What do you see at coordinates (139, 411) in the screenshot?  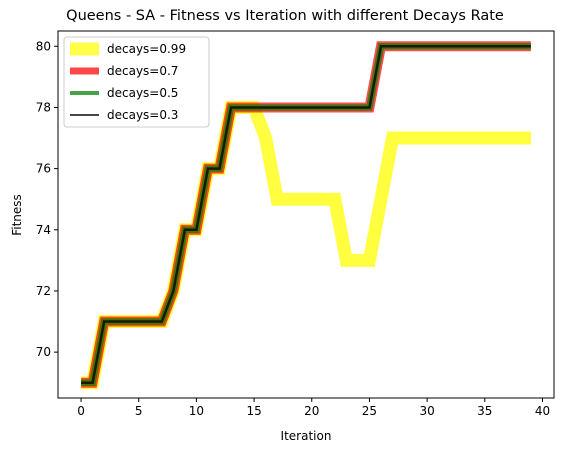 I see `x-tick-label: 5` at bounding box center [139, 411].